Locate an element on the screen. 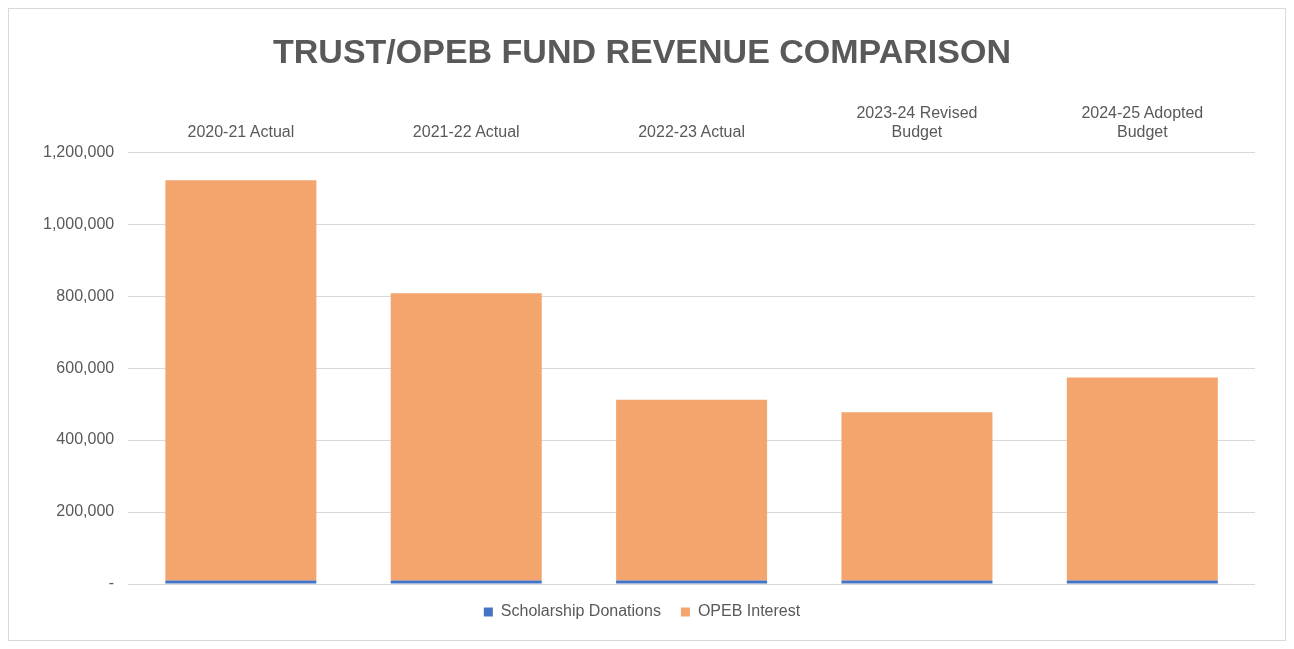  legend-label: OPEB Interest is located at coordinates (749, 611).